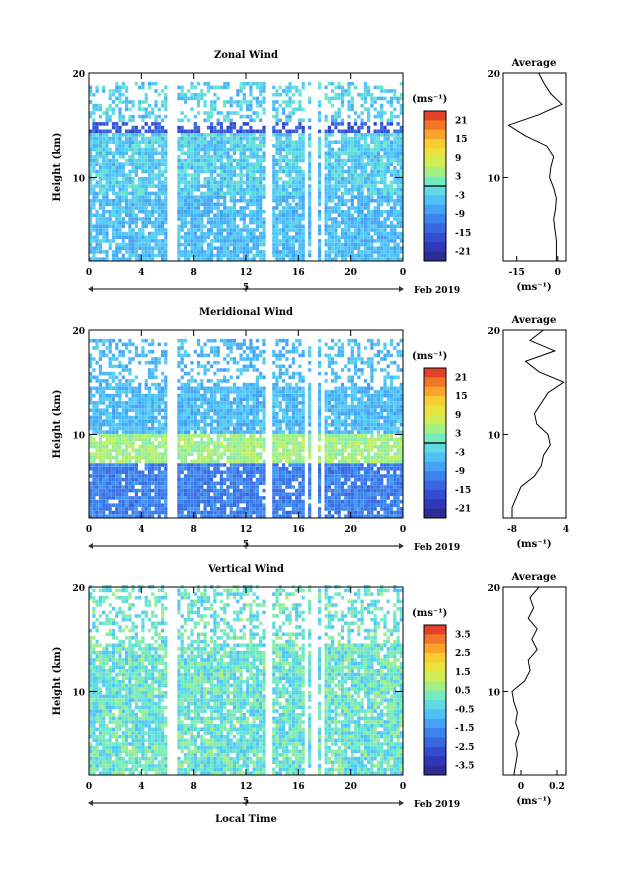 The height and width of the screenshot is (873, 618). What do you see at coordinates (463, 253) in the screenshot?
I see `colorbar-tick-label: -21` at bounding box center [463, 253].